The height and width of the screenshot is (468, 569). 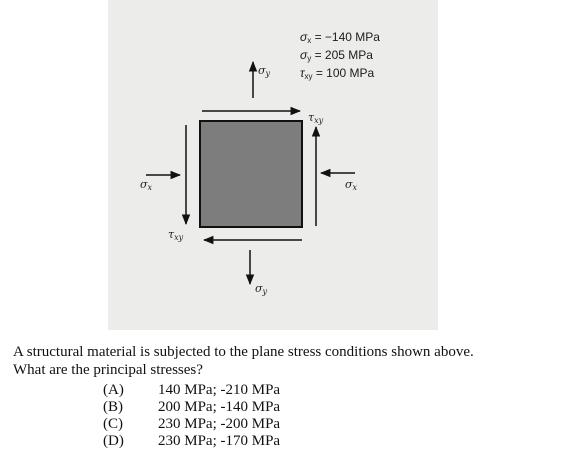 I want to click on question-line-2: What are the principal stresses?, so click(x=108, y=370).